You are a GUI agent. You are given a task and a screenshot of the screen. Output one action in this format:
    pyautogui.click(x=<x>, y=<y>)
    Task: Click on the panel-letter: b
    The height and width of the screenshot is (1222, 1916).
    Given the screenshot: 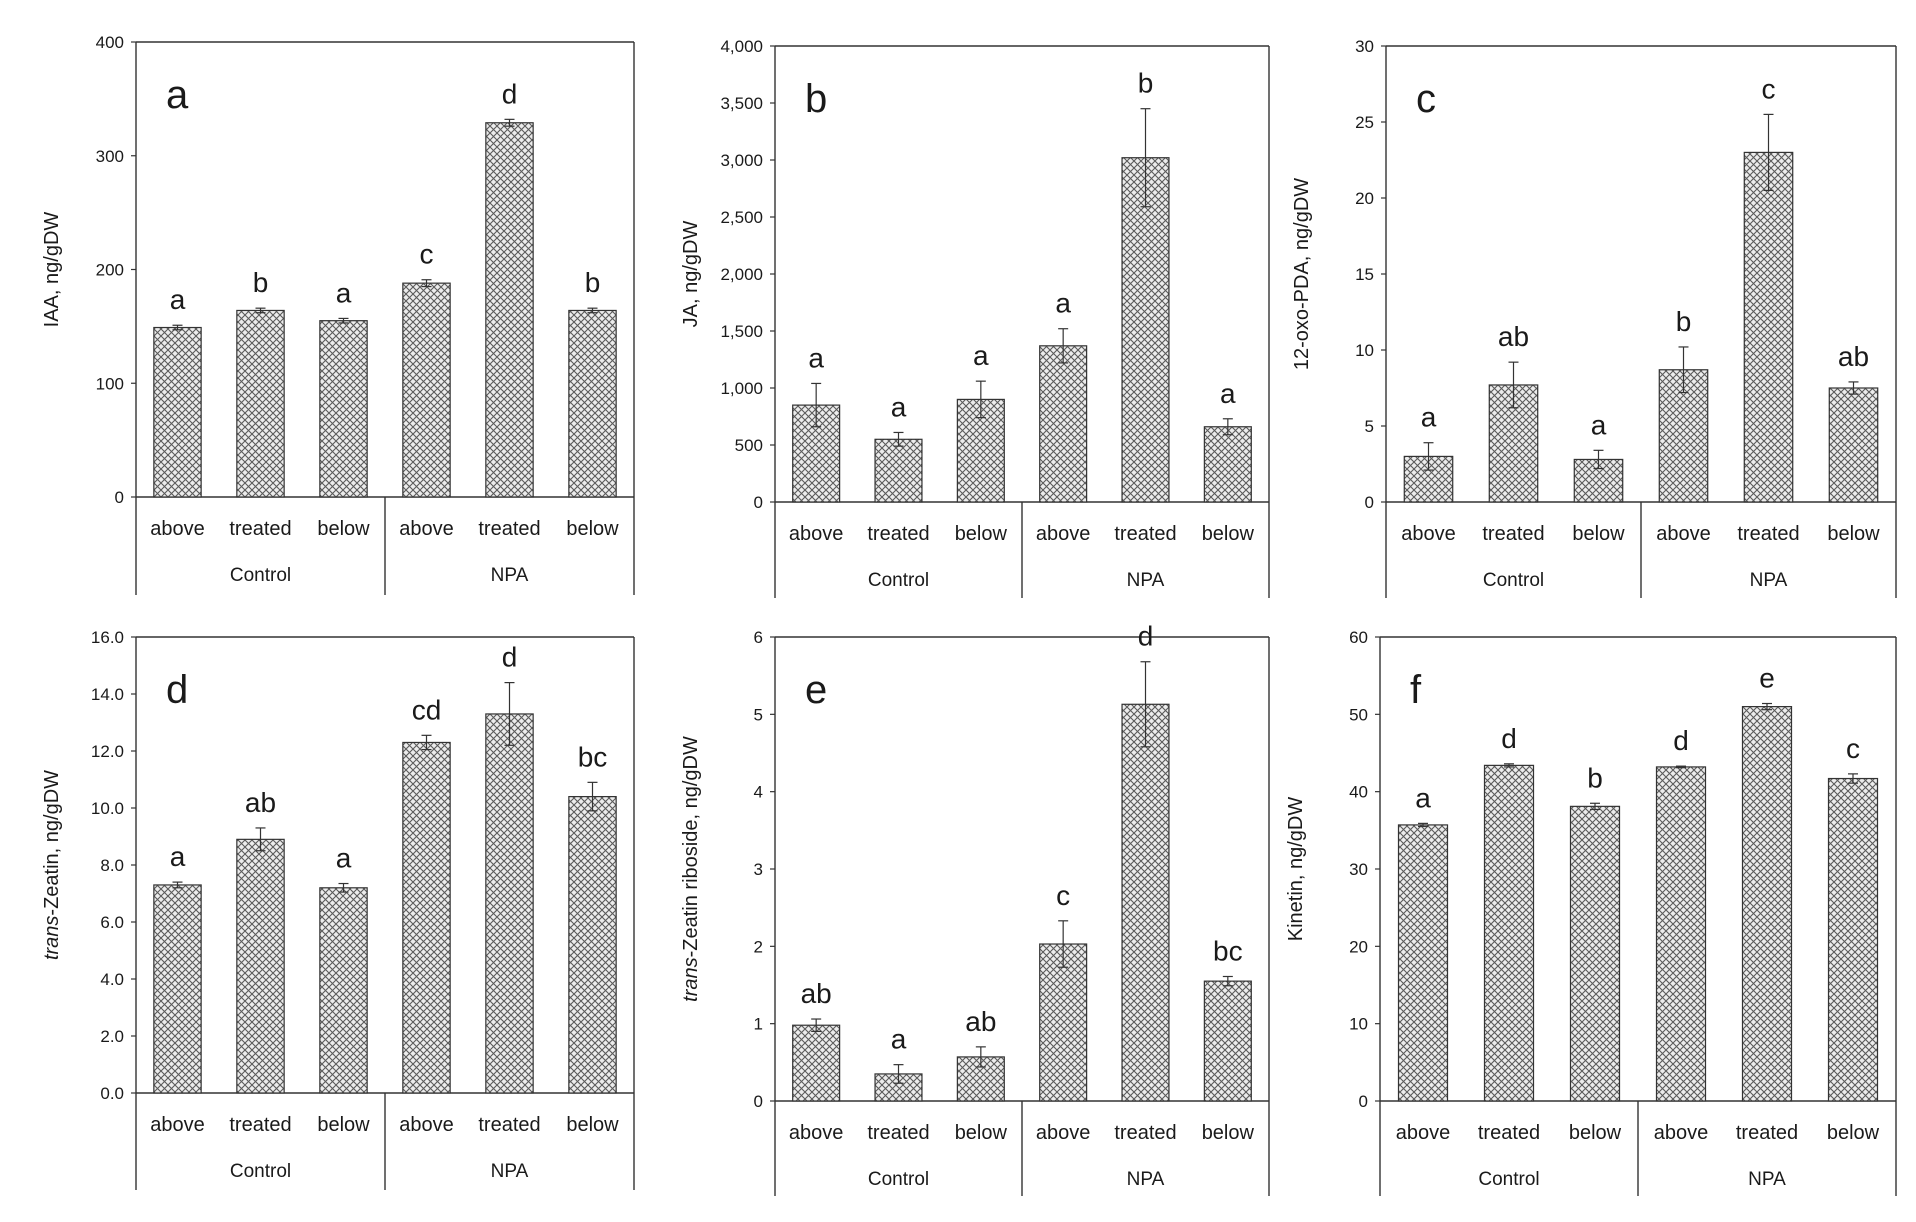 What is the action you would take?
    pyautogui.click(x=816, y=99)
    